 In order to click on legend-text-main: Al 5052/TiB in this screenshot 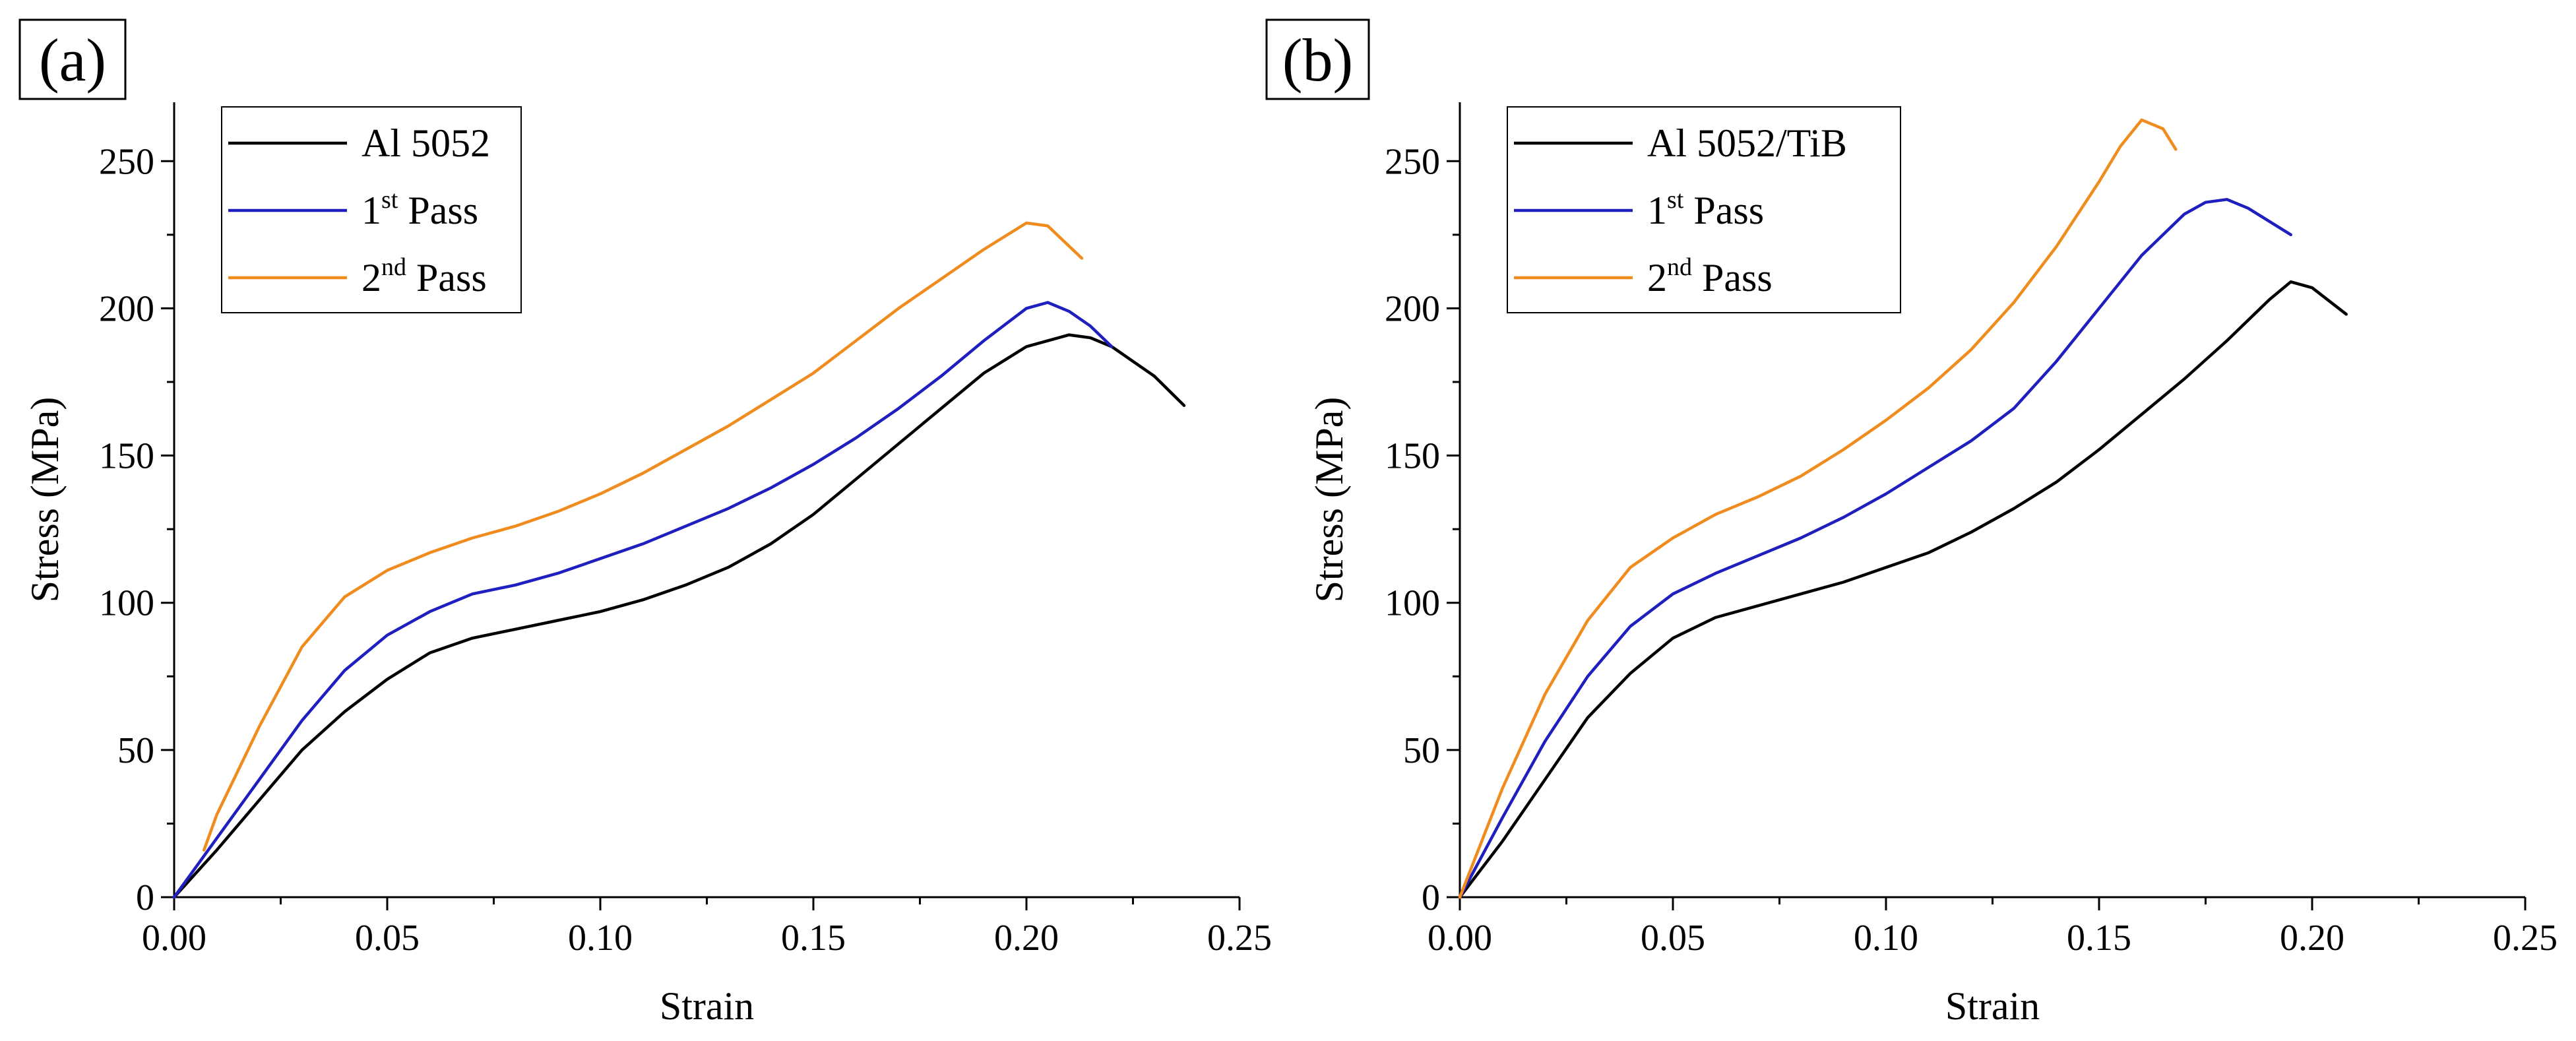, I will do `click(1747, 143)`.